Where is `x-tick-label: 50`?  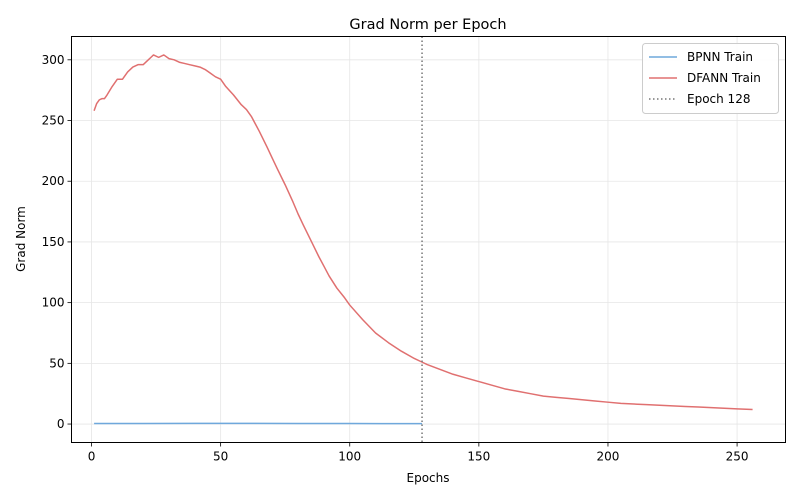 x-tick-label: 50 is located at coordinates (220, 457).